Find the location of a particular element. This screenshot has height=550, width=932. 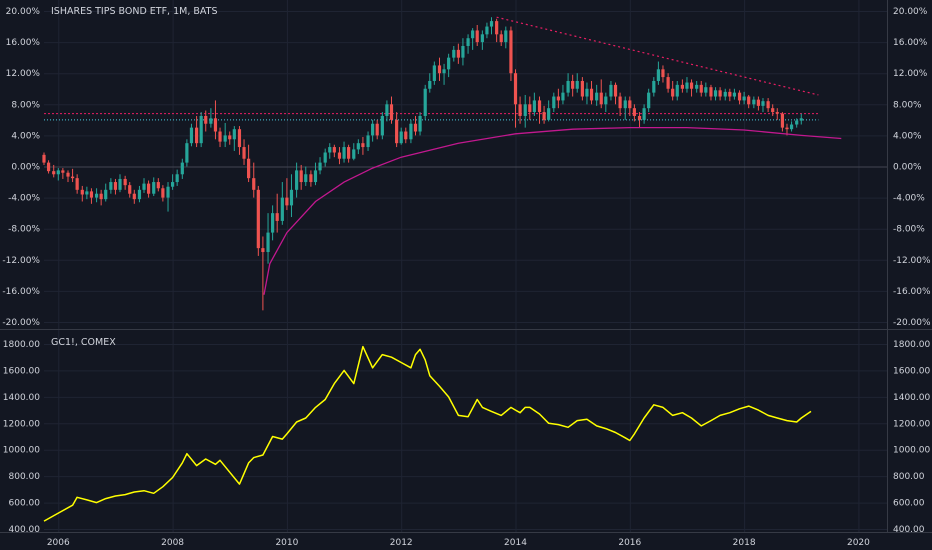

bottom-right-tick-label: 1400.00 is located at coordinates (911, 398).